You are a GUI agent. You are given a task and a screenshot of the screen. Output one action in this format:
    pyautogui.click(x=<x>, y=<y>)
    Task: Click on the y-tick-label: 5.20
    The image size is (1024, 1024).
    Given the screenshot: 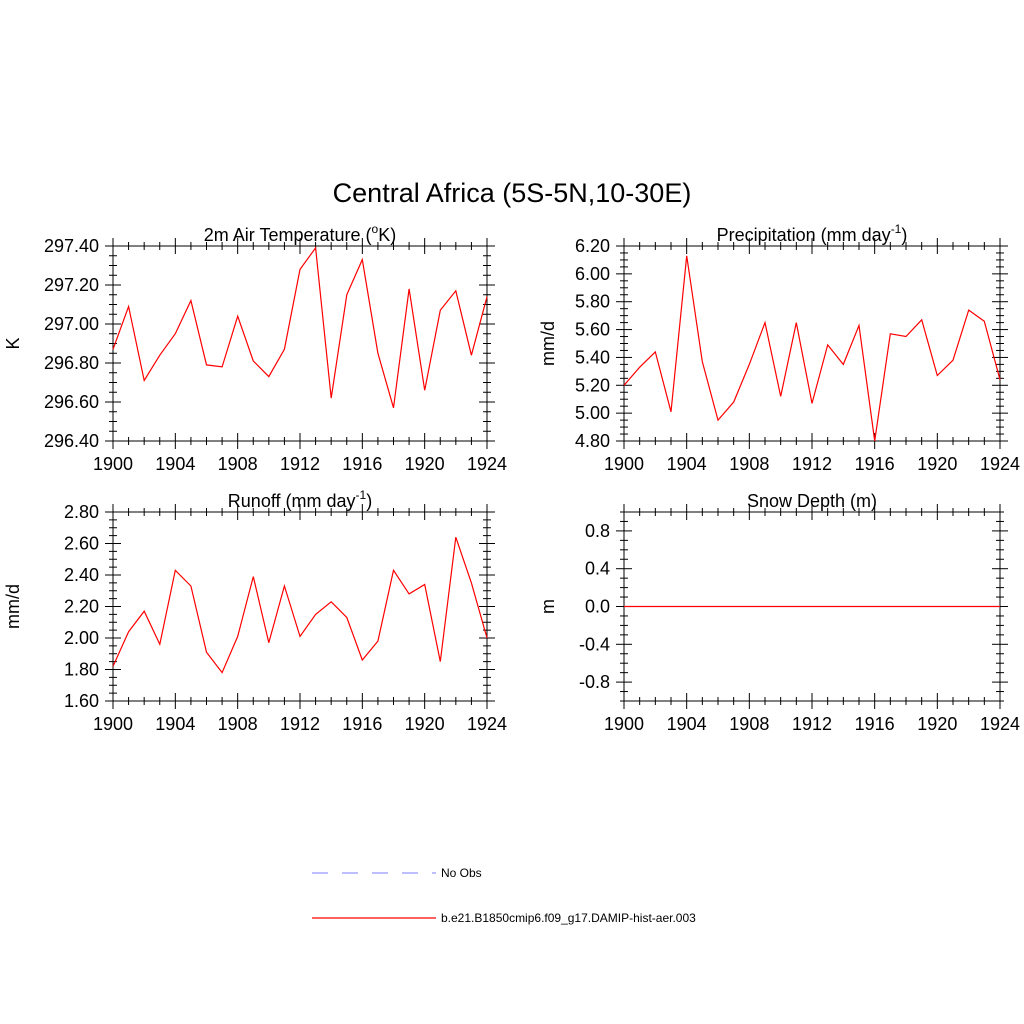 What is the action you would take?
    pyautogui.click(x=592, y=385)
    